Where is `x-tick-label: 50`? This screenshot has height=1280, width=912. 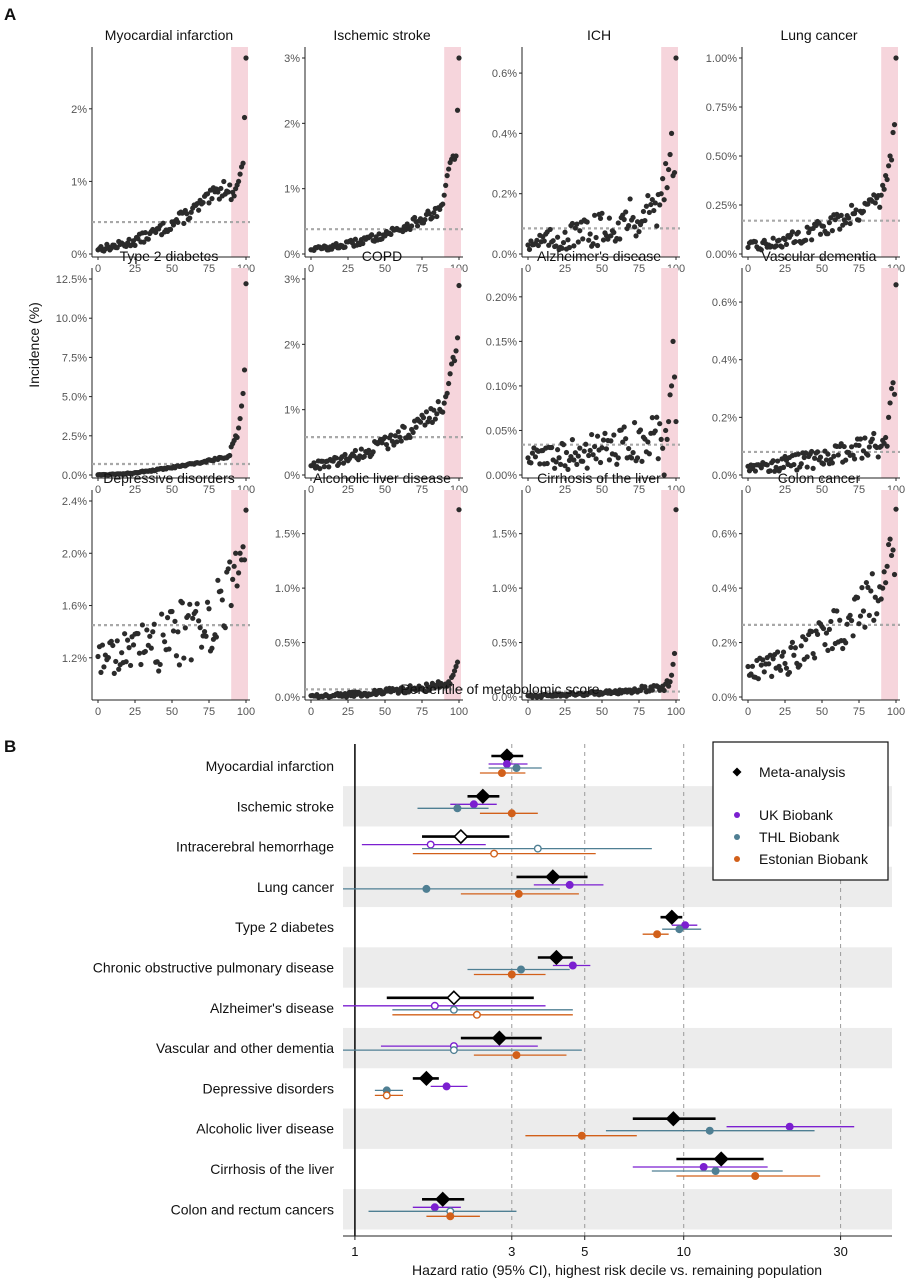
x-tick-label: 50 is located at coordinates (822, 490).